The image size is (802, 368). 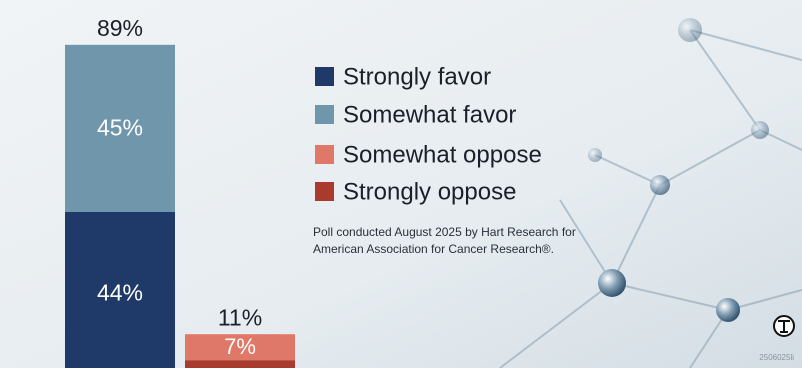 I want to click on value-label: 44%, so click(x=120, y=292).